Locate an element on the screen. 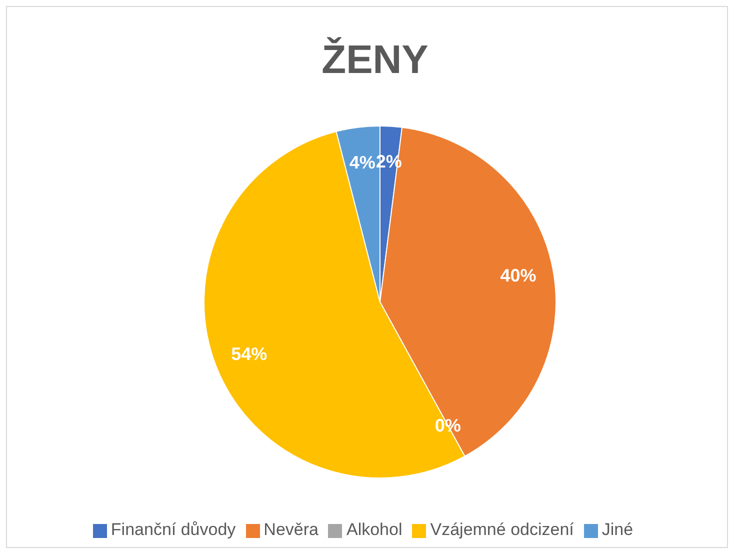  legend-label: Nevěra is located at coordinates (291, 529).